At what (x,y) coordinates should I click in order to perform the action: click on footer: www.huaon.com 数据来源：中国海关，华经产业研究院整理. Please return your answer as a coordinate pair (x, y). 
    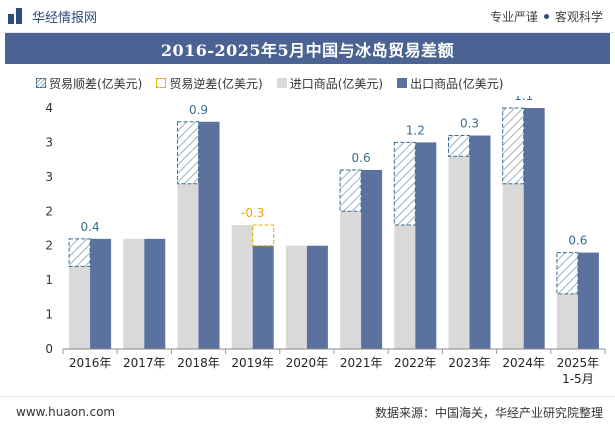
    Looking at the image, I should click on (307, 411).